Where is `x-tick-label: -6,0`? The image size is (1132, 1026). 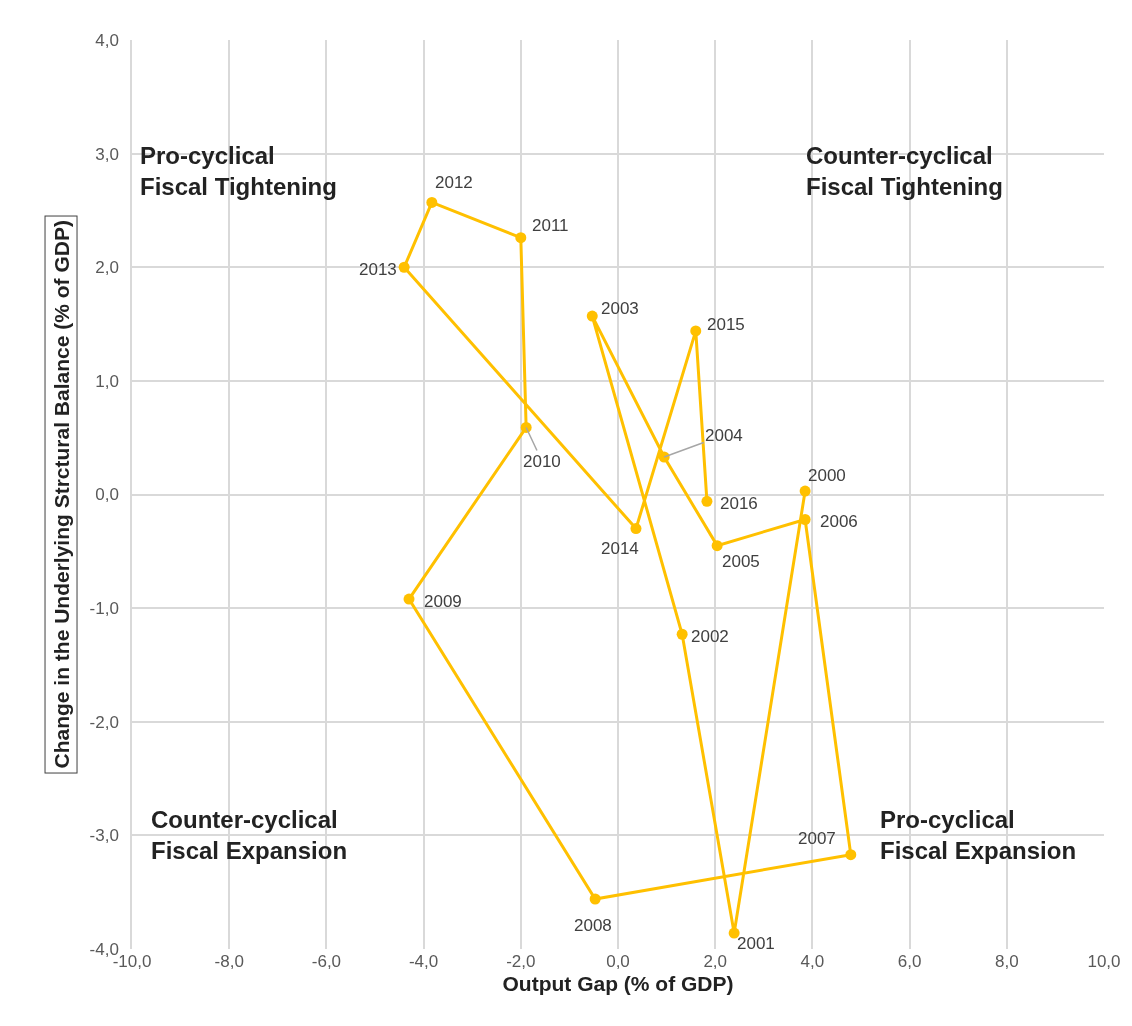 x-tick-label: -6,0 is located at coordinates (326, 961).